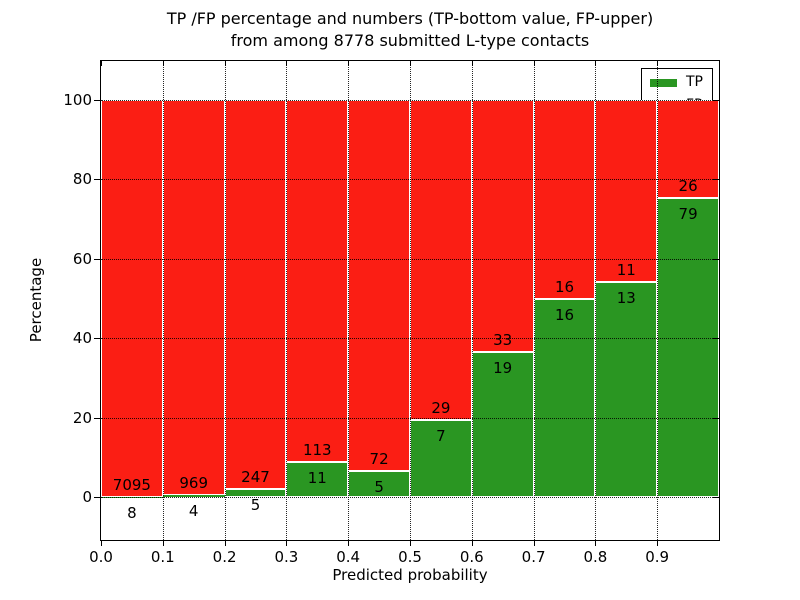  Describe the element at coordinates (626, 297) in the screenshot. I see `bar-count-tp: 13` at that location.